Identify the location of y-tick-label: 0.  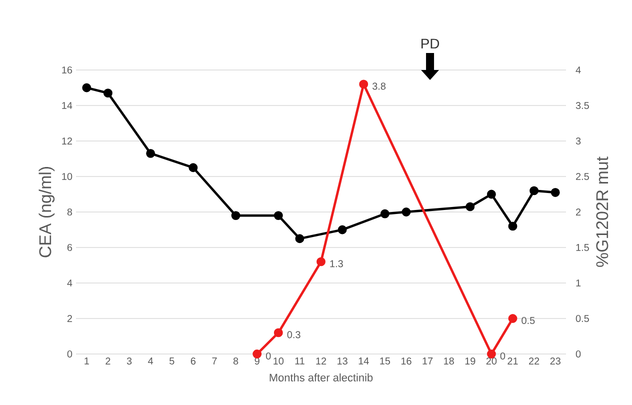
(69, 354).